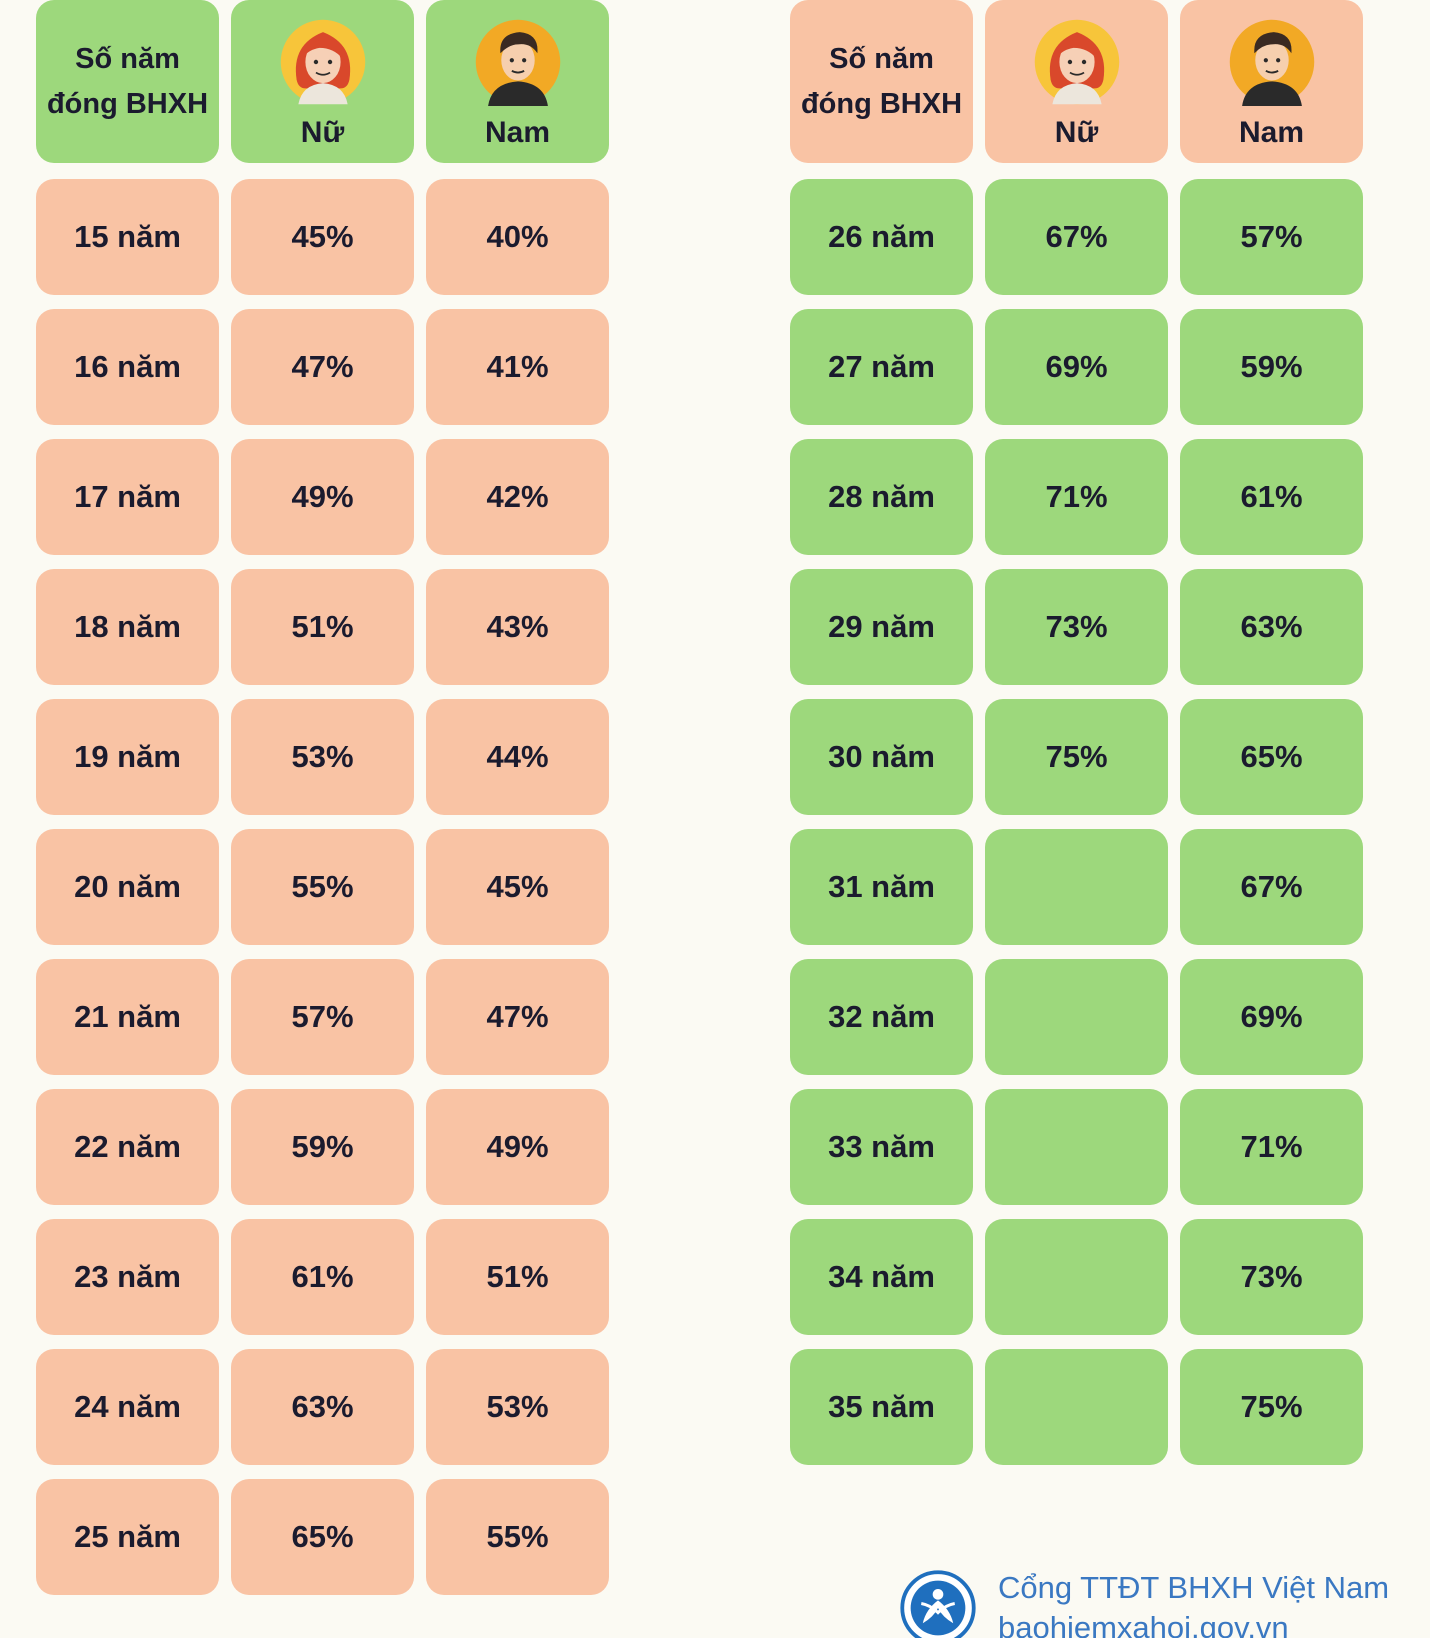  I want to click on male-rate-cell: 69%, so click(1271, 1017).